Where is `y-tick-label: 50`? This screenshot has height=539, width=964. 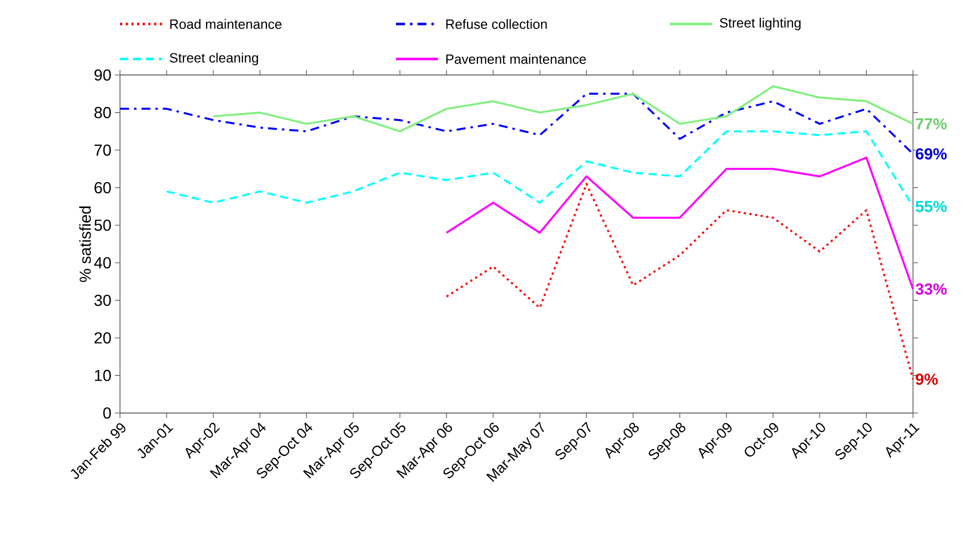
y-tick-label: 50 is located at coordinates (102, 225).